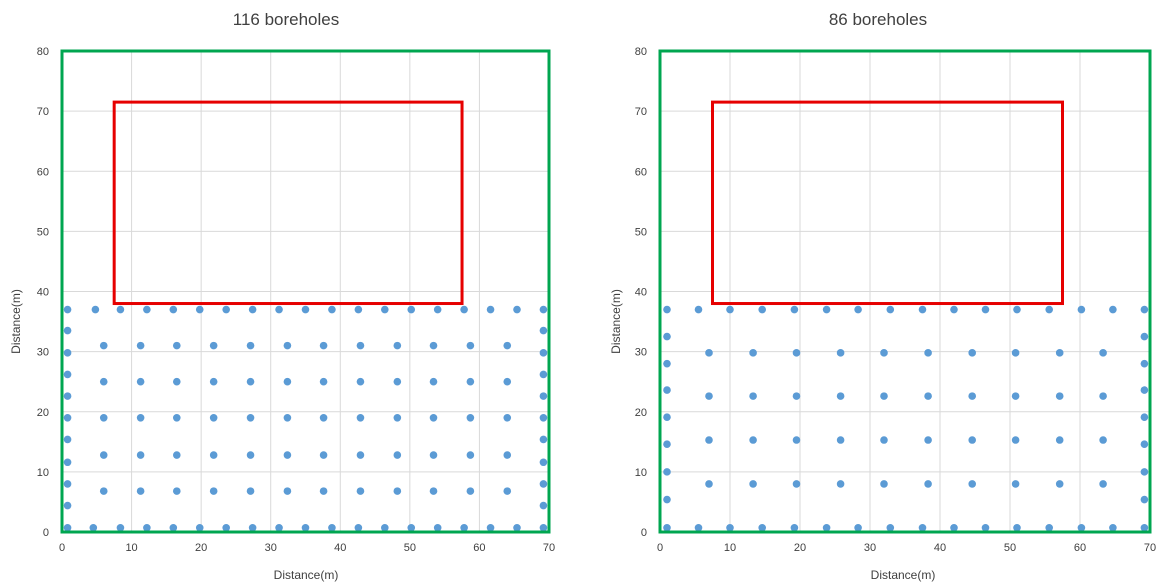 This screenshot has height=584, width=1164. Describe the element at coordinates (306, 575) in the screenshot. I see `x-axis-label: Distance(m)` at that location.